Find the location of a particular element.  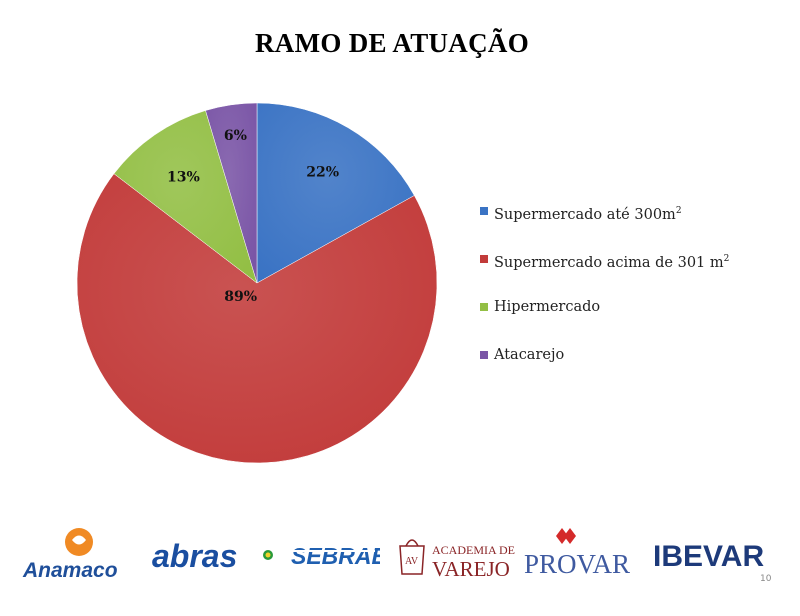

ibevar-logo: IBEVAR is located at coordinates (714, 552).